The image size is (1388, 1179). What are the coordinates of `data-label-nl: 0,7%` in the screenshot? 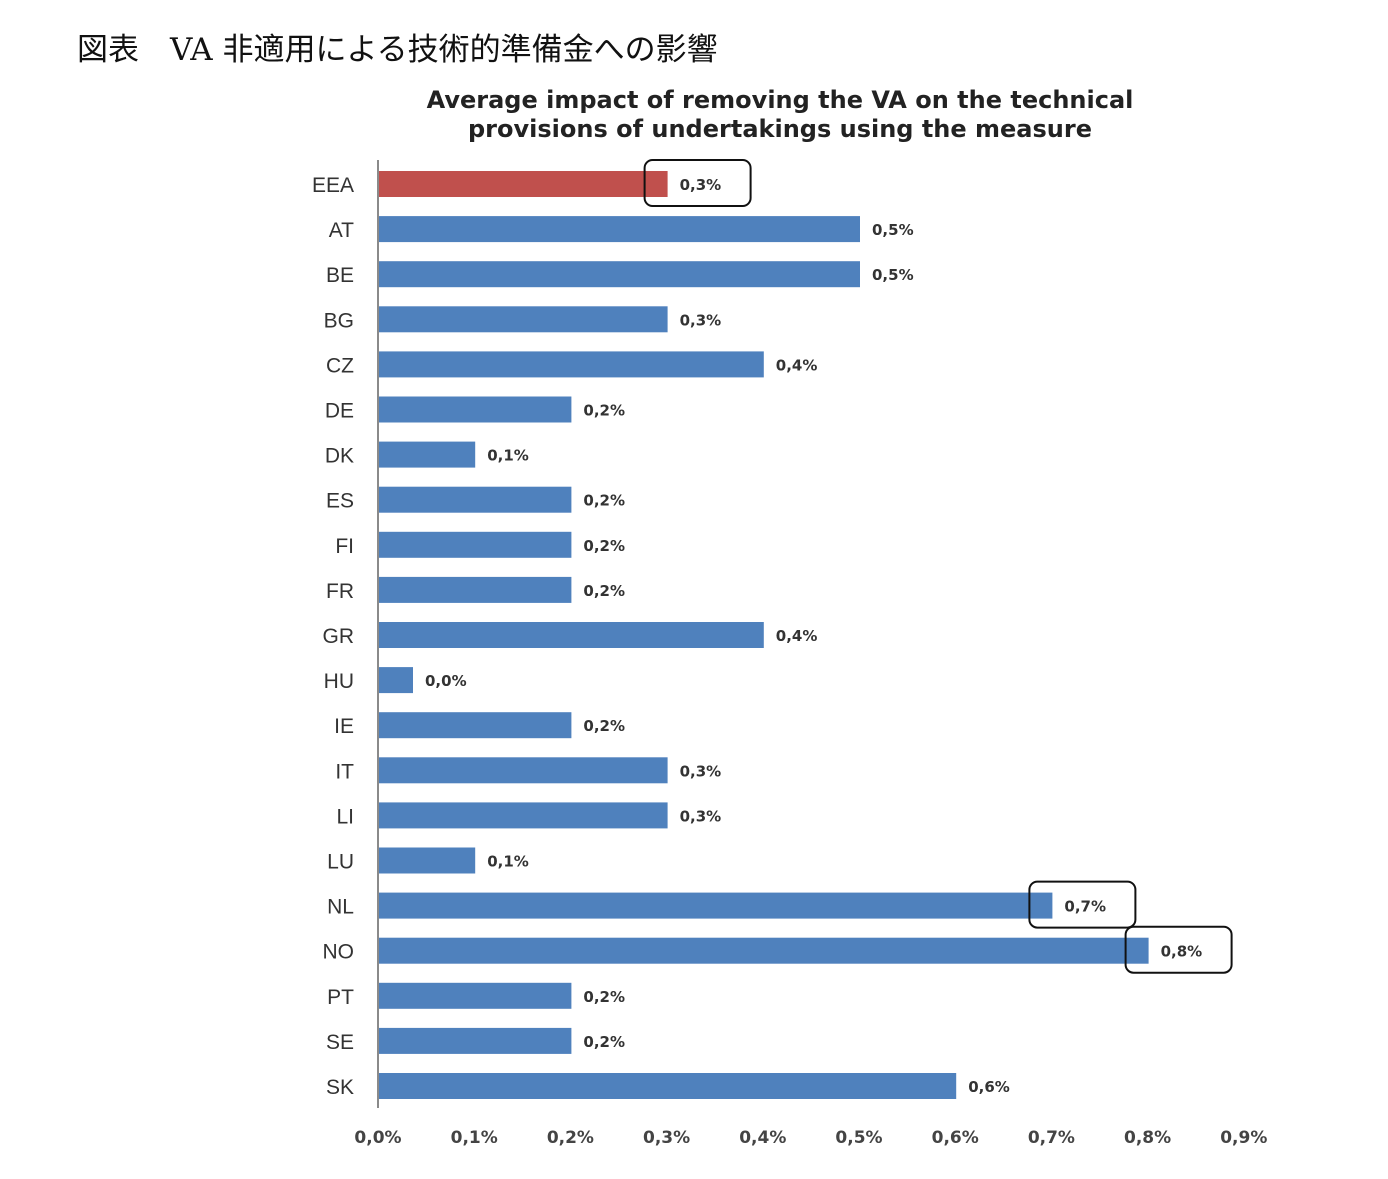 It's located at (1085, 907).